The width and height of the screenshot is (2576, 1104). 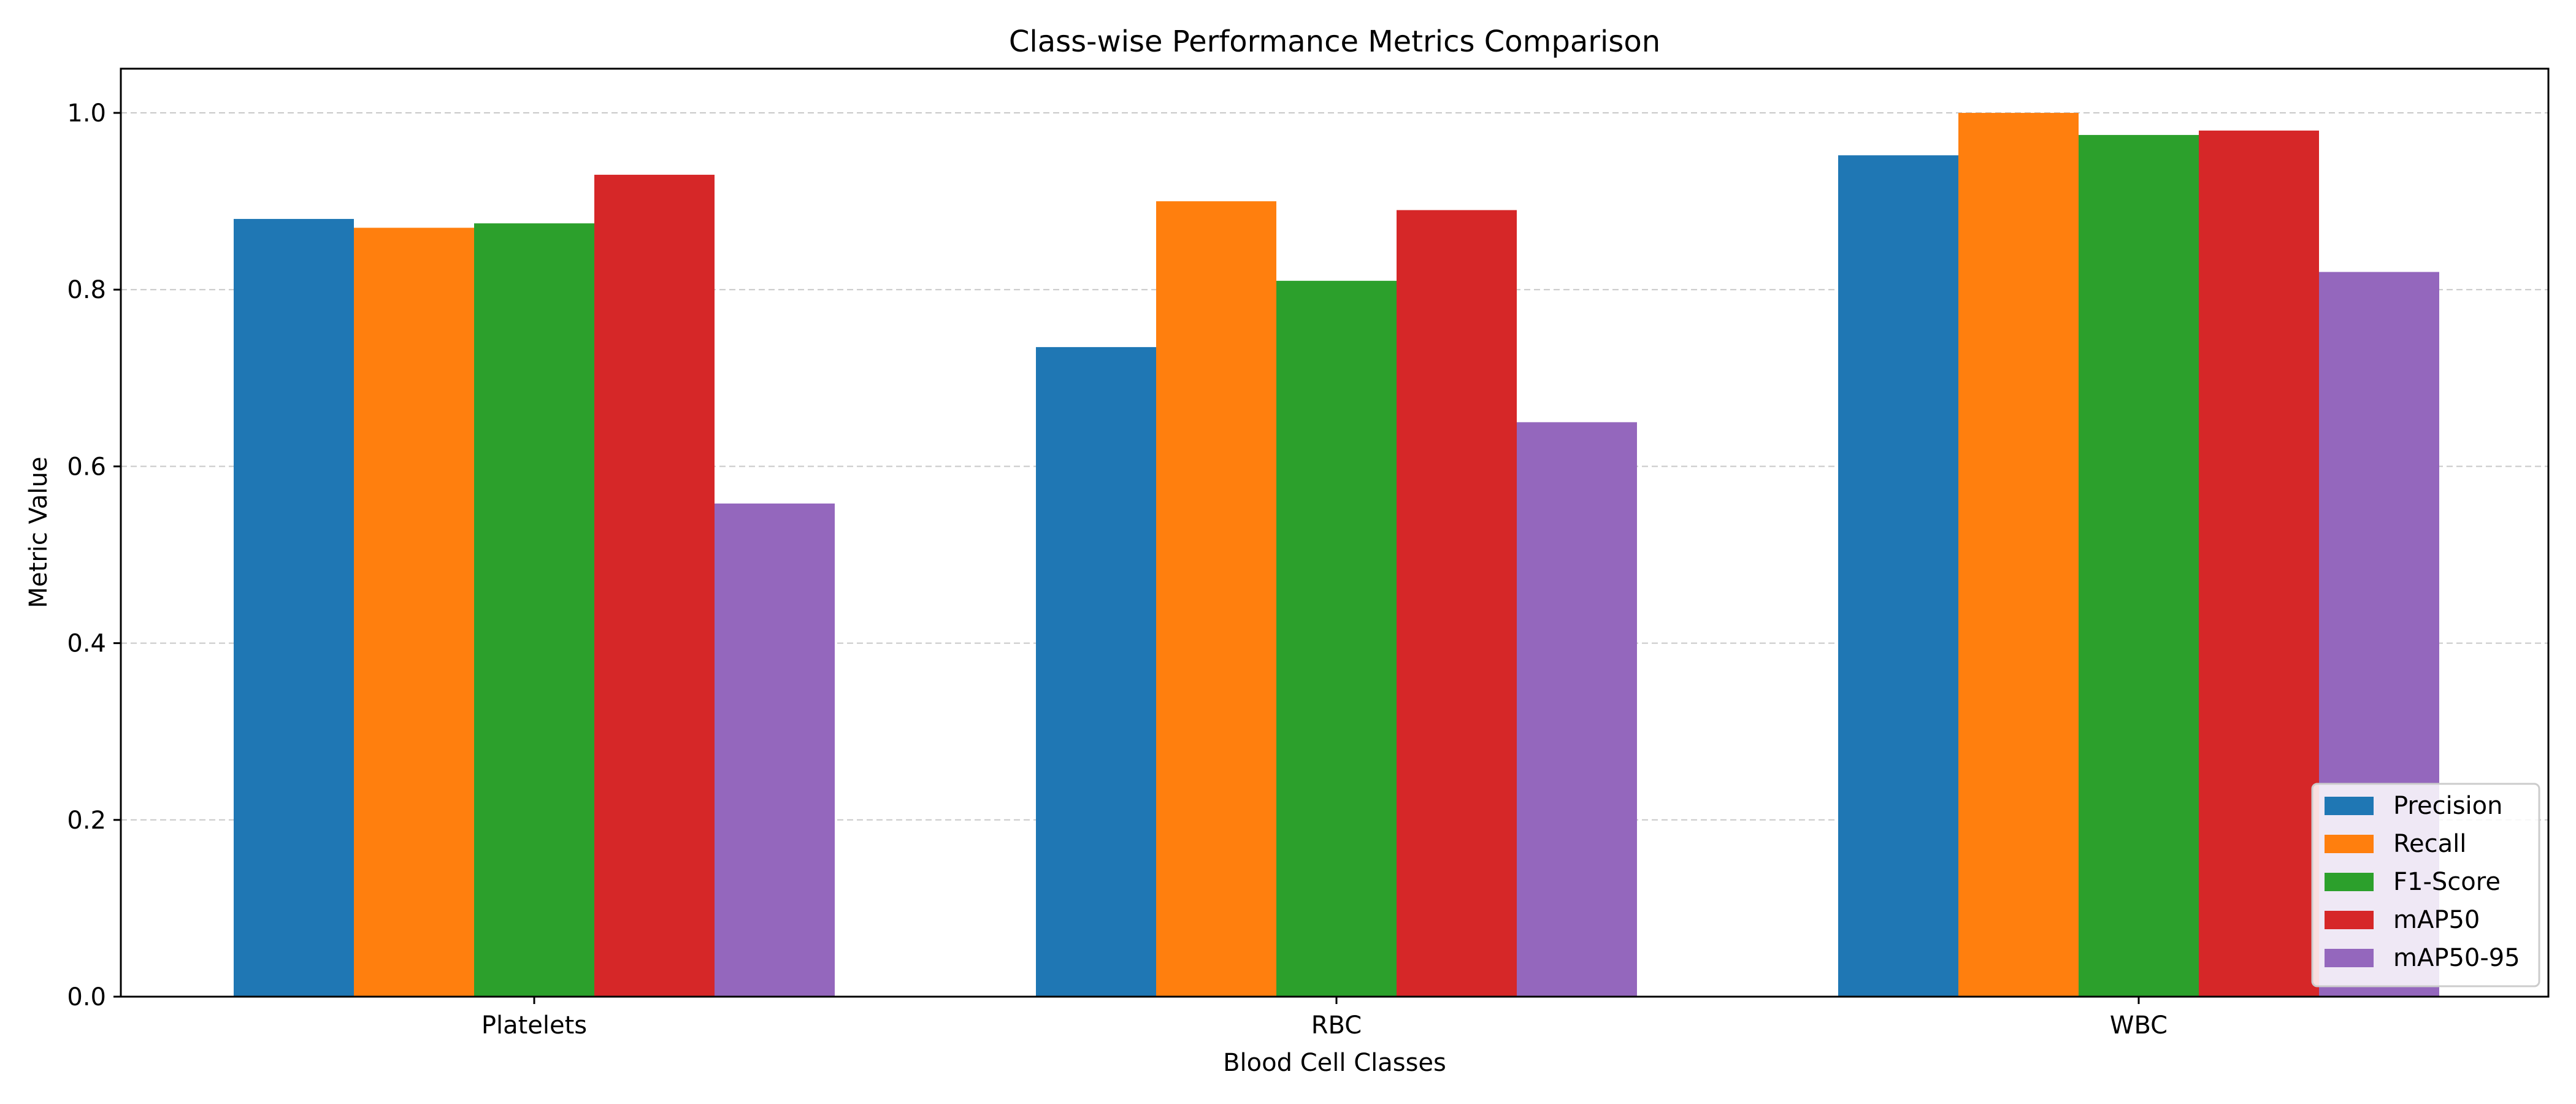 I want to click on legend: Precision Recall F1-Score mAP50 mAP50-95, so click(x=2425, y=885).